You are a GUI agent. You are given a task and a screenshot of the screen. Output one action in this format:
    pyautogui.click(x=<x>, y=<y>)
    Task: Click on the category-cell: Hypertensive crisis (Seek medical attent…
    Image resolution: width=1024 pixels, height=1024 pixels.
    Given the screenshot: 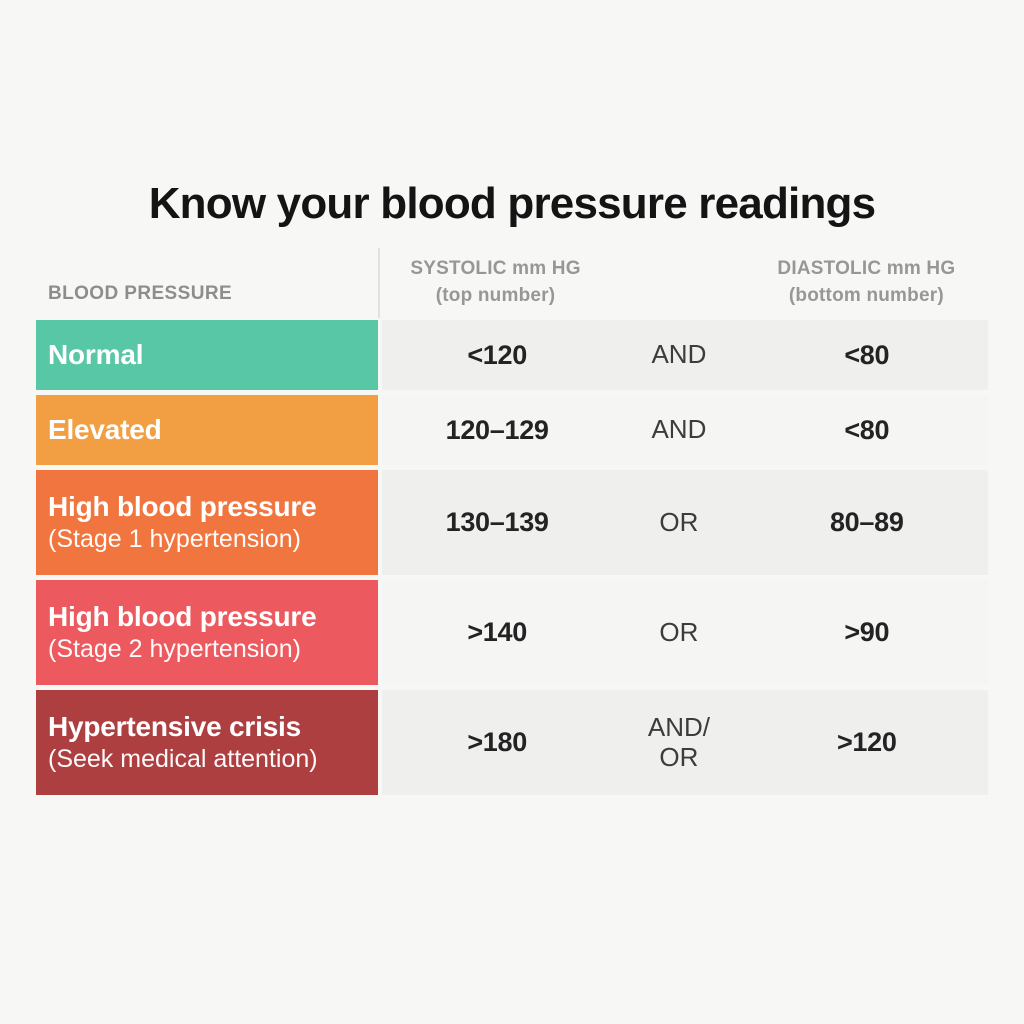 What is the action you would take?
    pyautogui.click(x=207, y=742)
    